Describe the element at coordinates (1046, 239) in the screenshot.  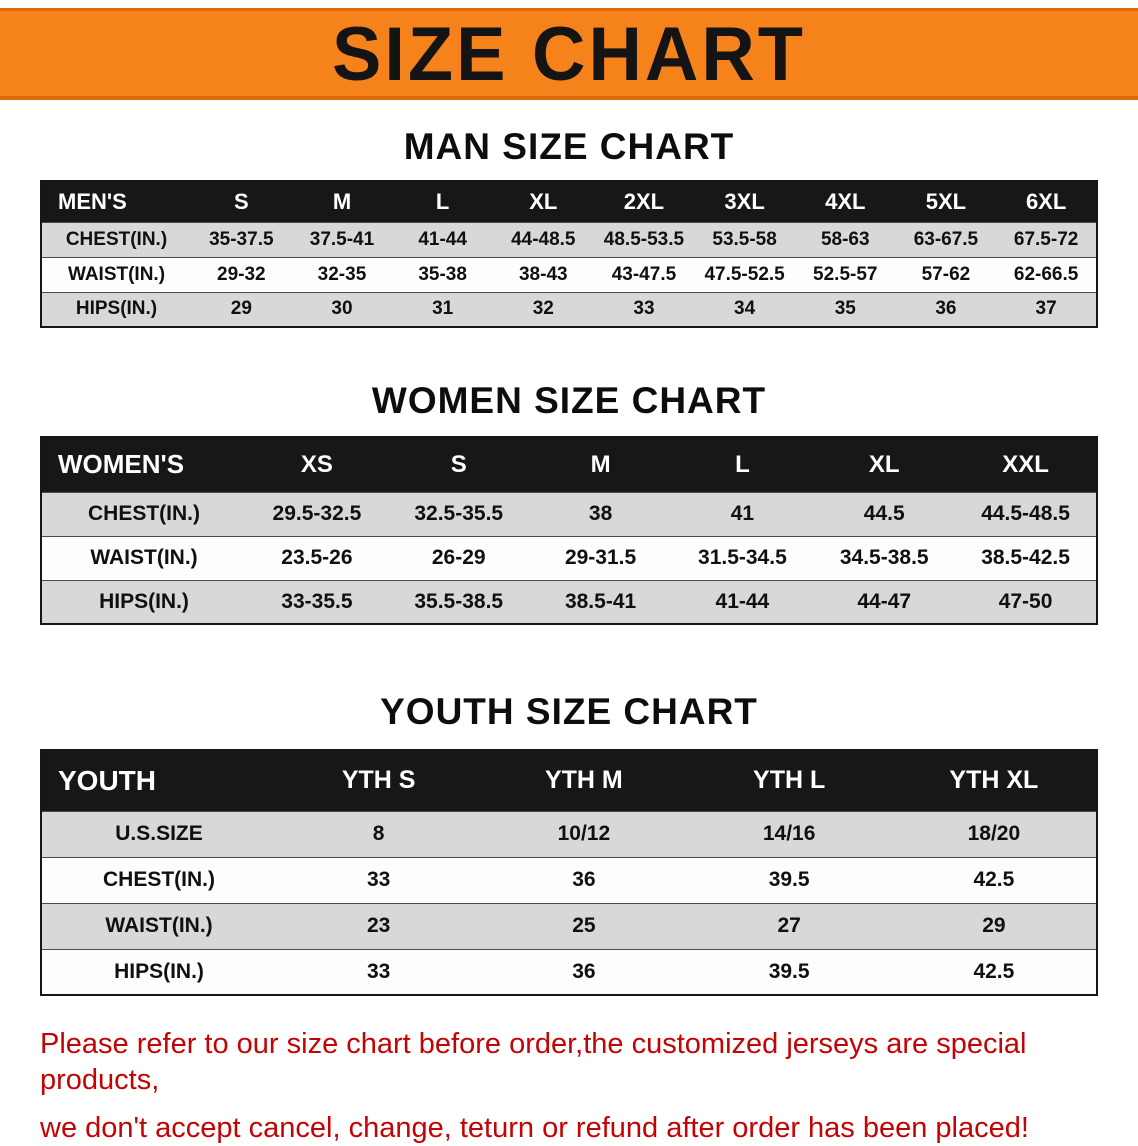
I see `men-cell-value: 67.5-72` at that location.